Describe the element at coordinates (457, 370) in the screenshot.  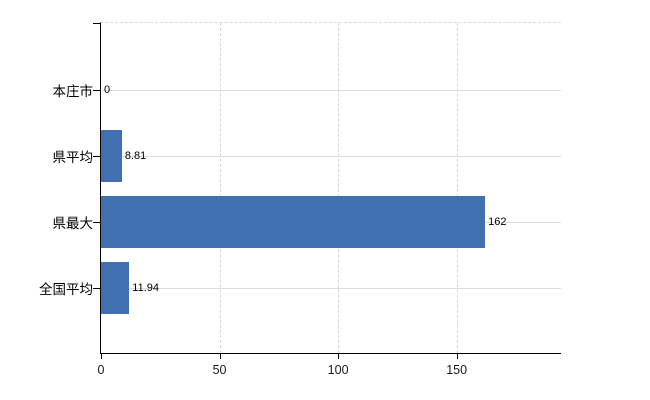
I see `x-axis-tick-label: 150` at that location.